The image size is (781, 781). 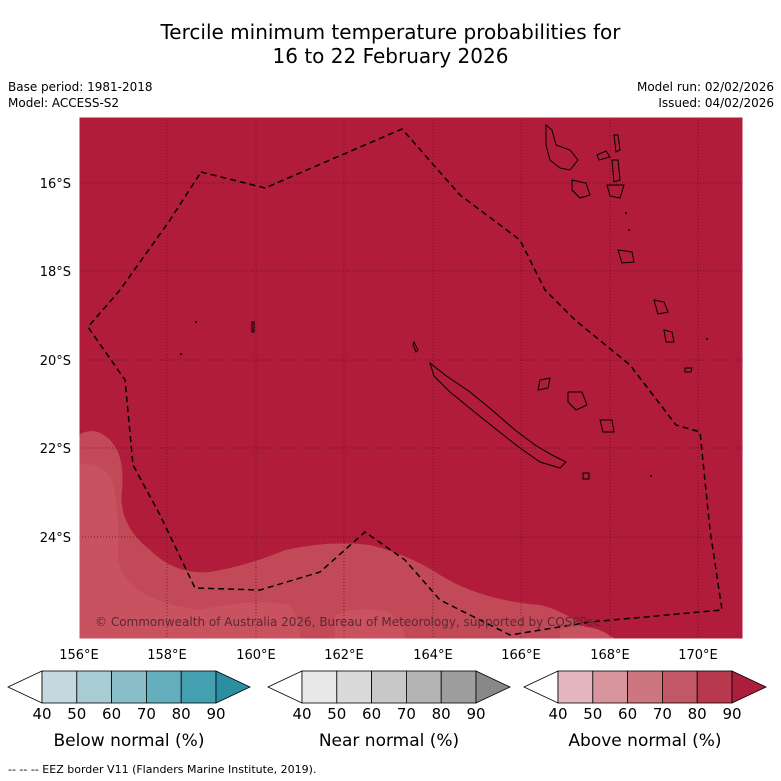 What do you see at coordinates (628, 714) in the screenshot?
I see `colorbar-above-tick: 60` at bounding box center [628, 714].